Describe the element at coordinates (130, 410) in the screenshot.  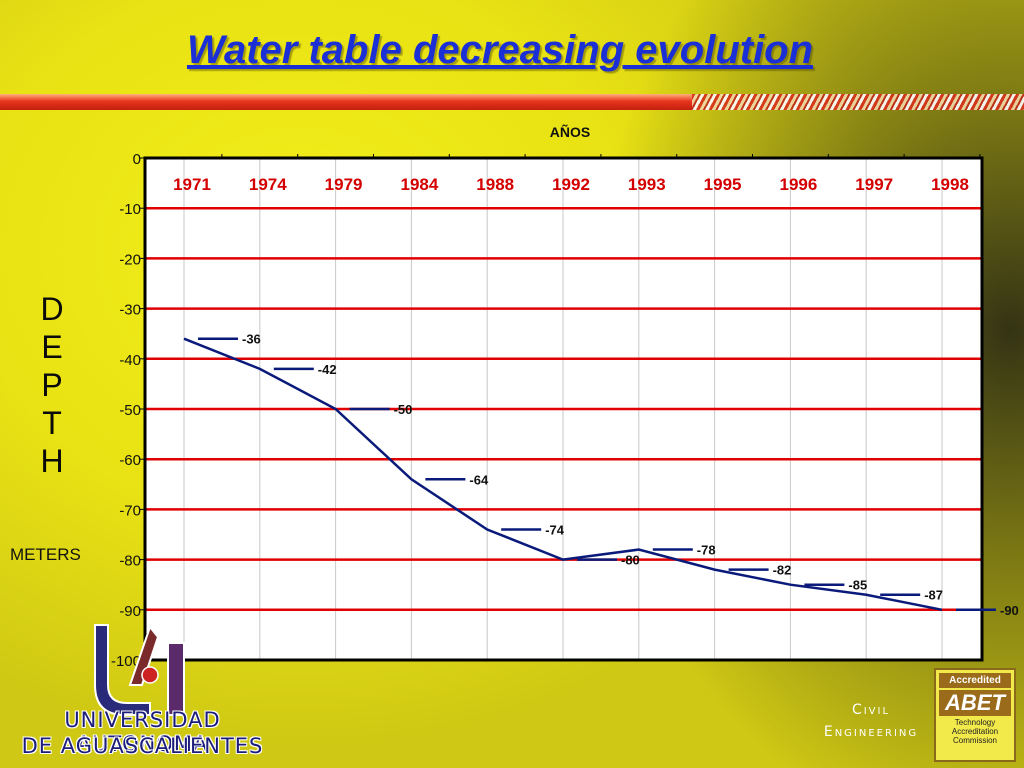
I see `y-tick-label: -50` at that location.